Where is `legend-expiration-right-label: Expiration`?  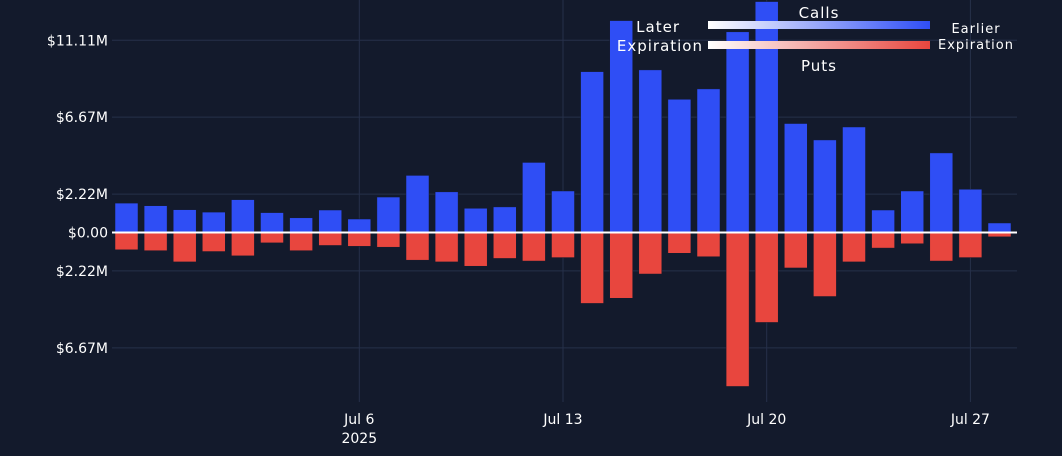
legend-expiration-right-label: Expiration is located at coordinates (976, 45).